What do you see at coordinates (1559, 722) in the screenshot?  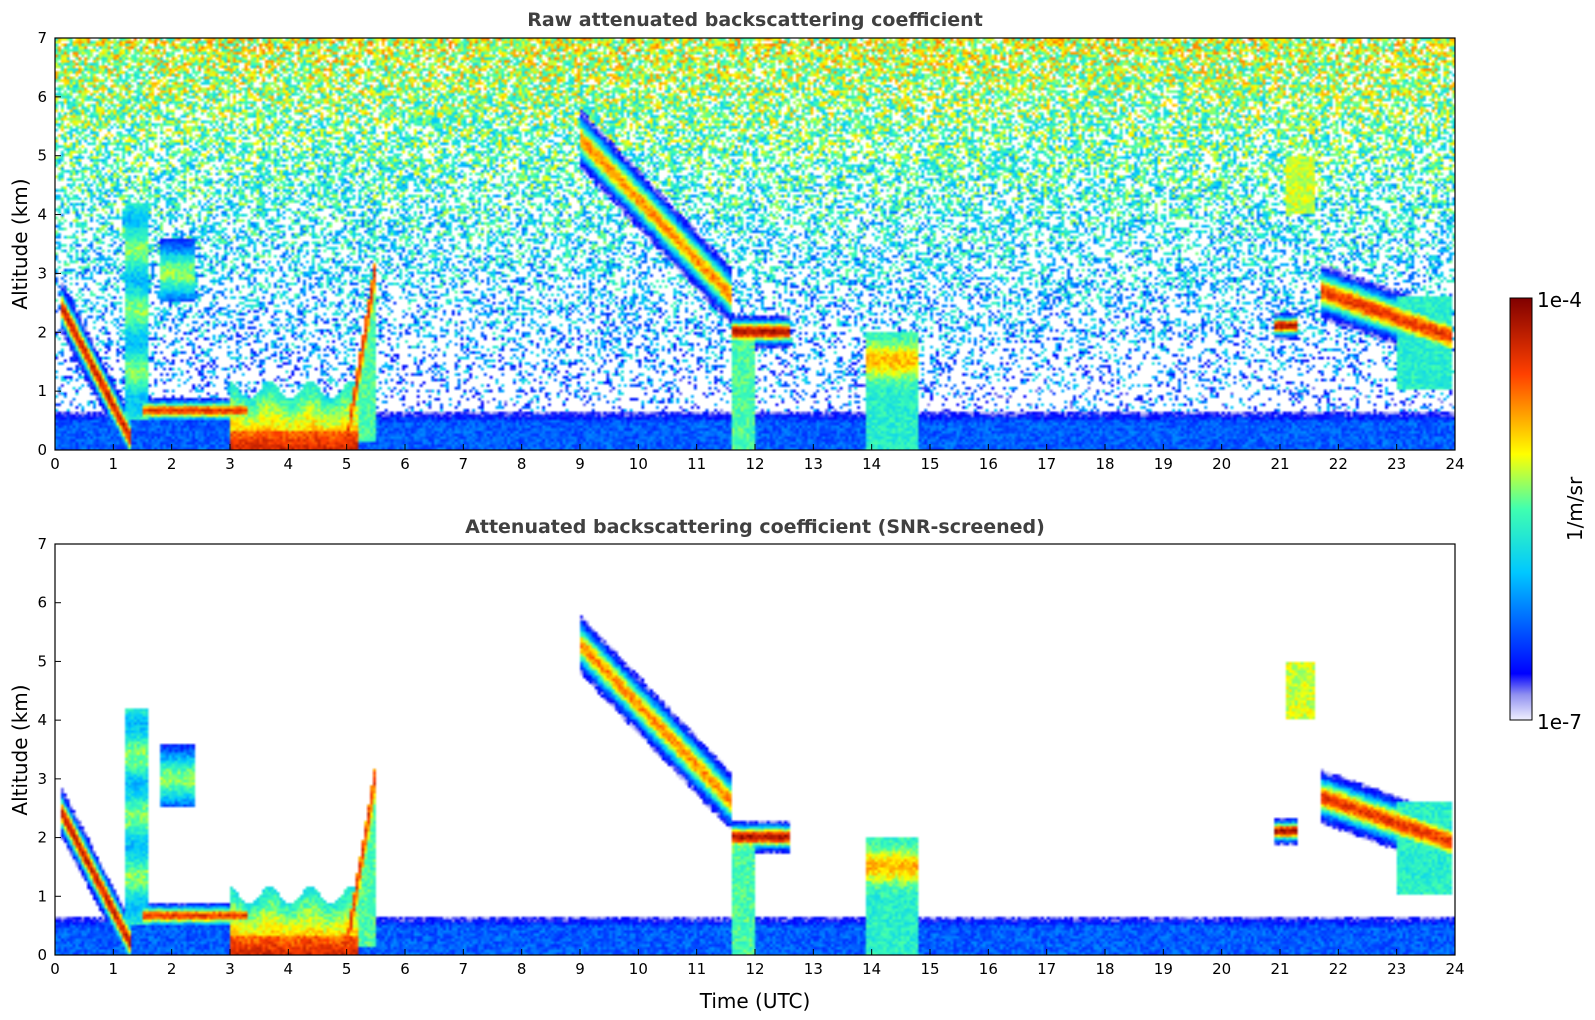 I see `colorbar-min-label: 1e-7` at bounding box center [1559, 722].